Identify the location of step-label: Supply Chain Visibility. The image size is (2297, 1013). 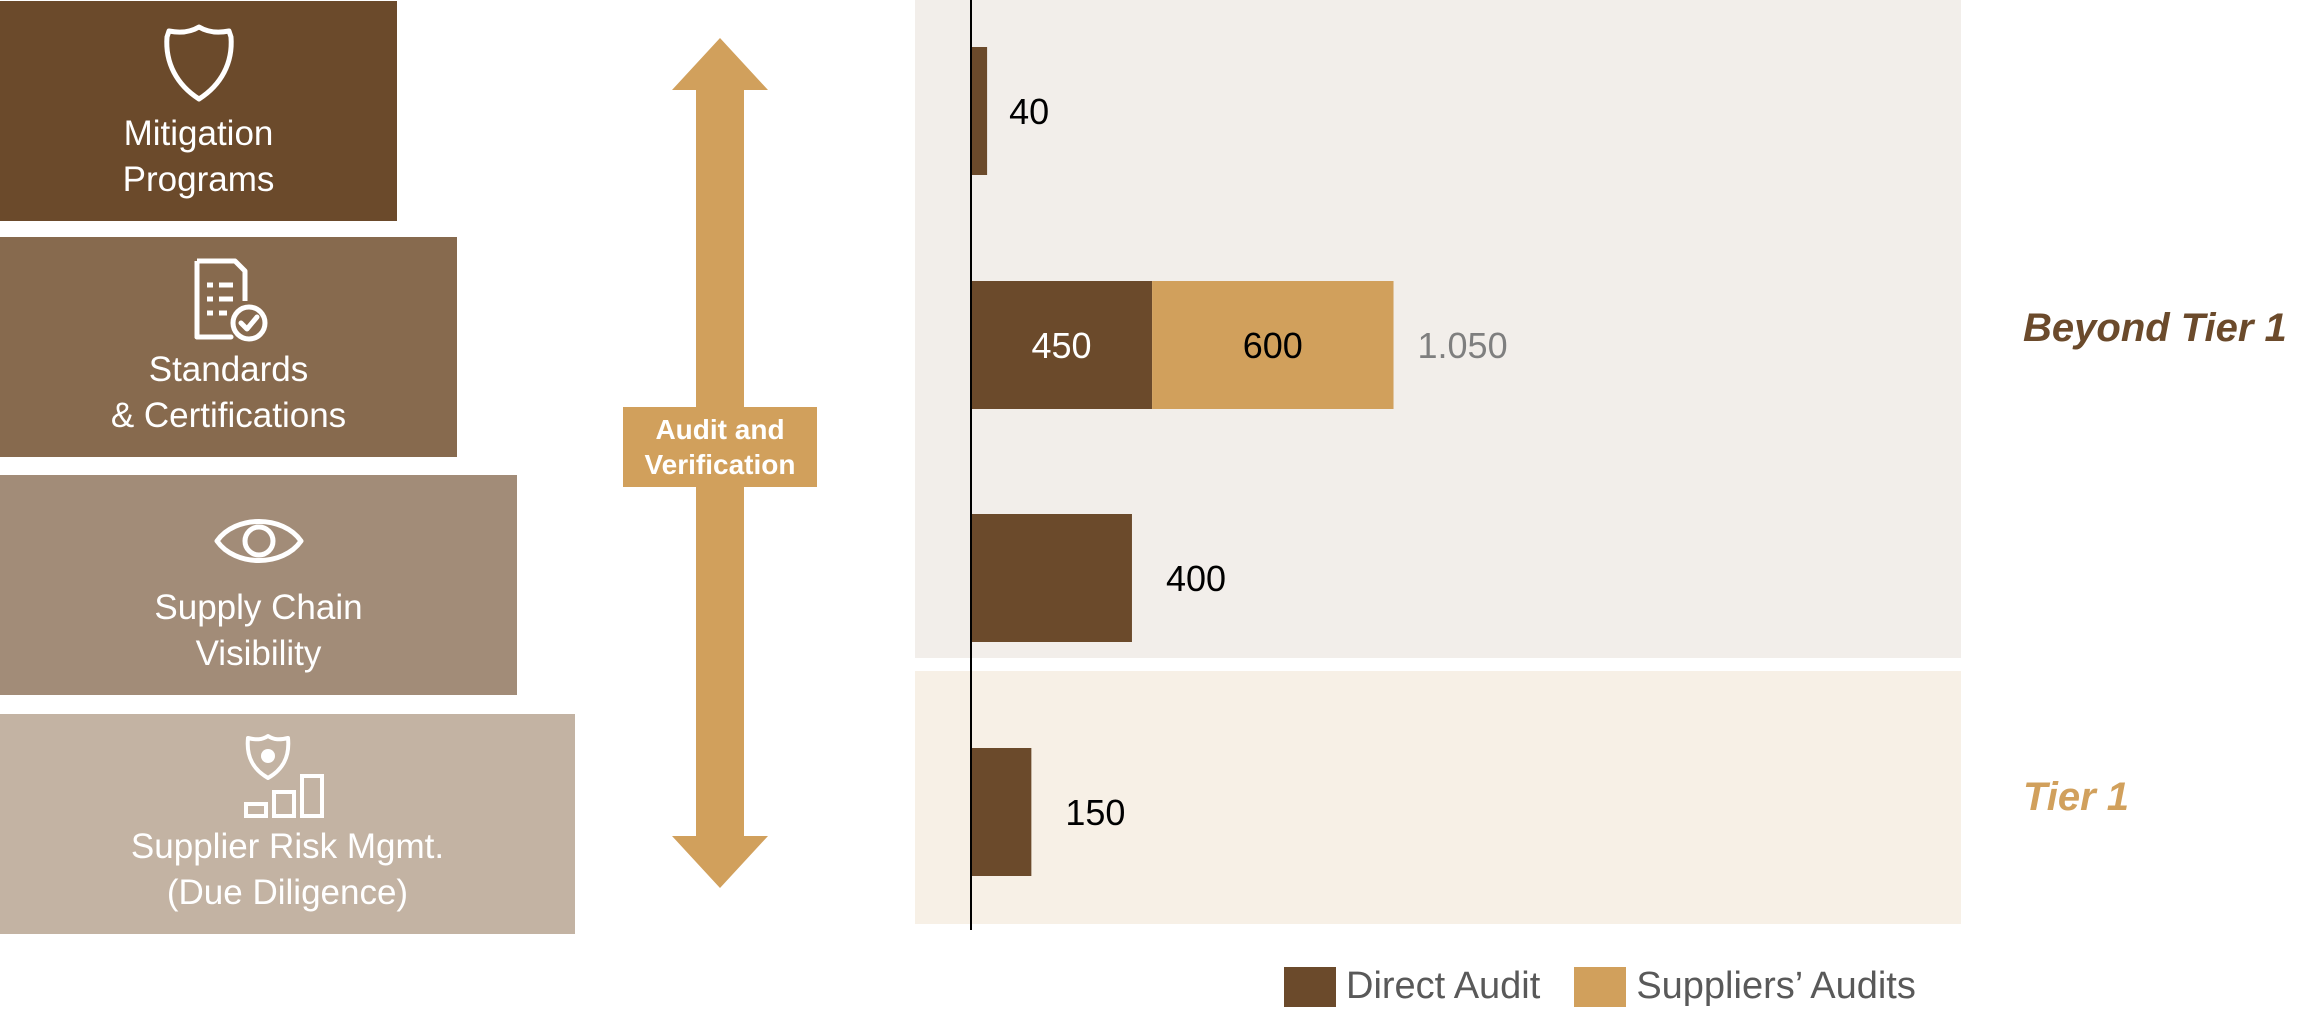
(258, 630).